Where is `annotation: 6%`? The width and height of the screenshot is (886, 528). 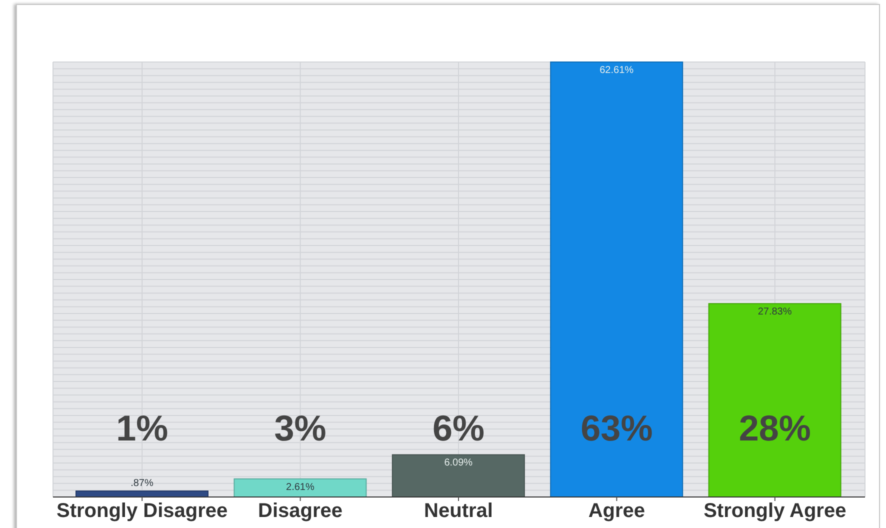
annotation: 6% is located at coordinates (458, 428).